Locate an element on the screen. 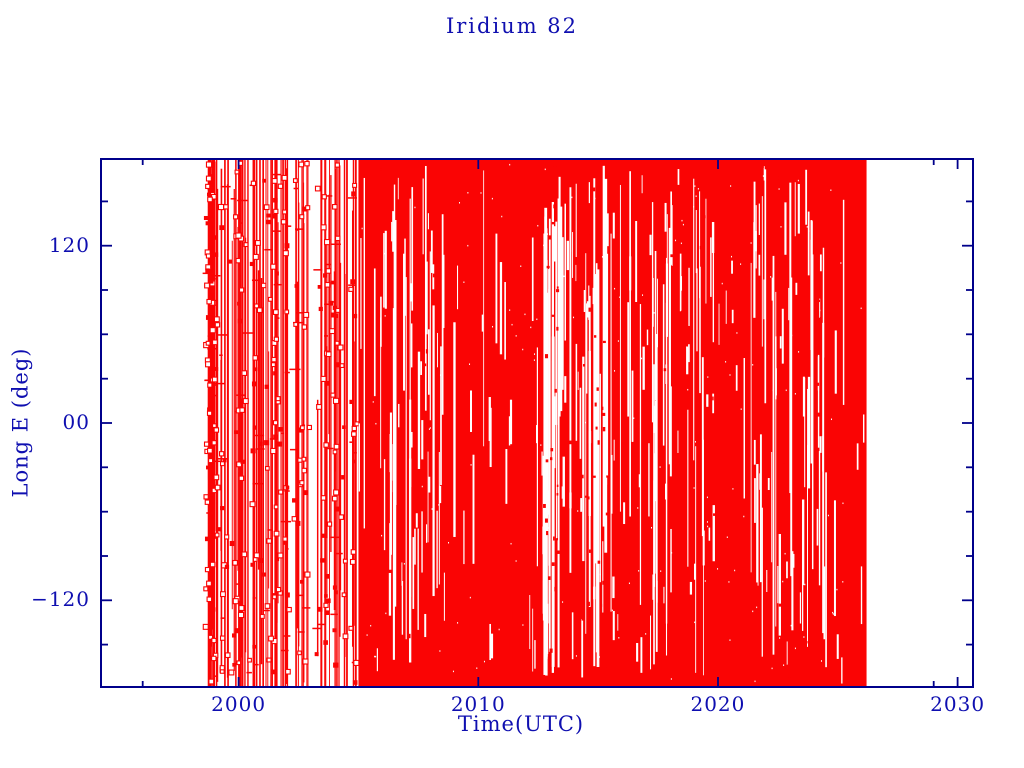 The image size is (1024, 768). y-tick-label: −120 is located at coordinates (60, 599).